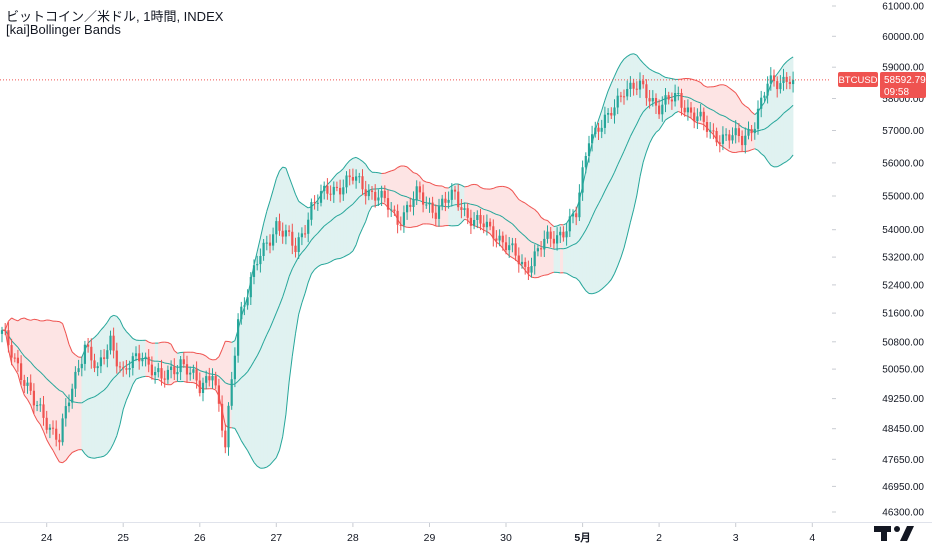 The height and width of the screenshot is (555, 932). What do you see at coordinates (47, 538) in the screenshot?
I see `time-tick-label: 24` at bounding box center [47, 538].